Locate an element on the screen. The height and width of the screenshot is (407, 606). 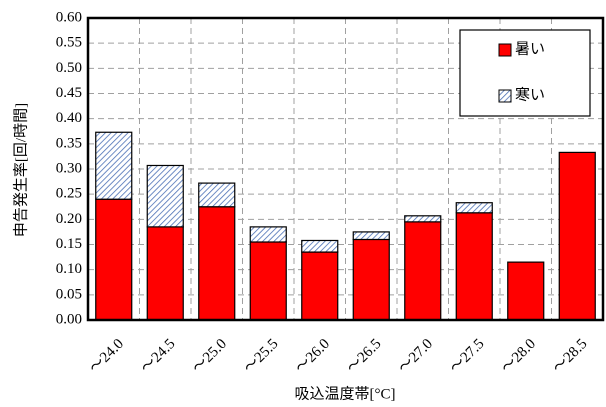
y-tick-label: 0.40 is located at coordinates (69, 118).